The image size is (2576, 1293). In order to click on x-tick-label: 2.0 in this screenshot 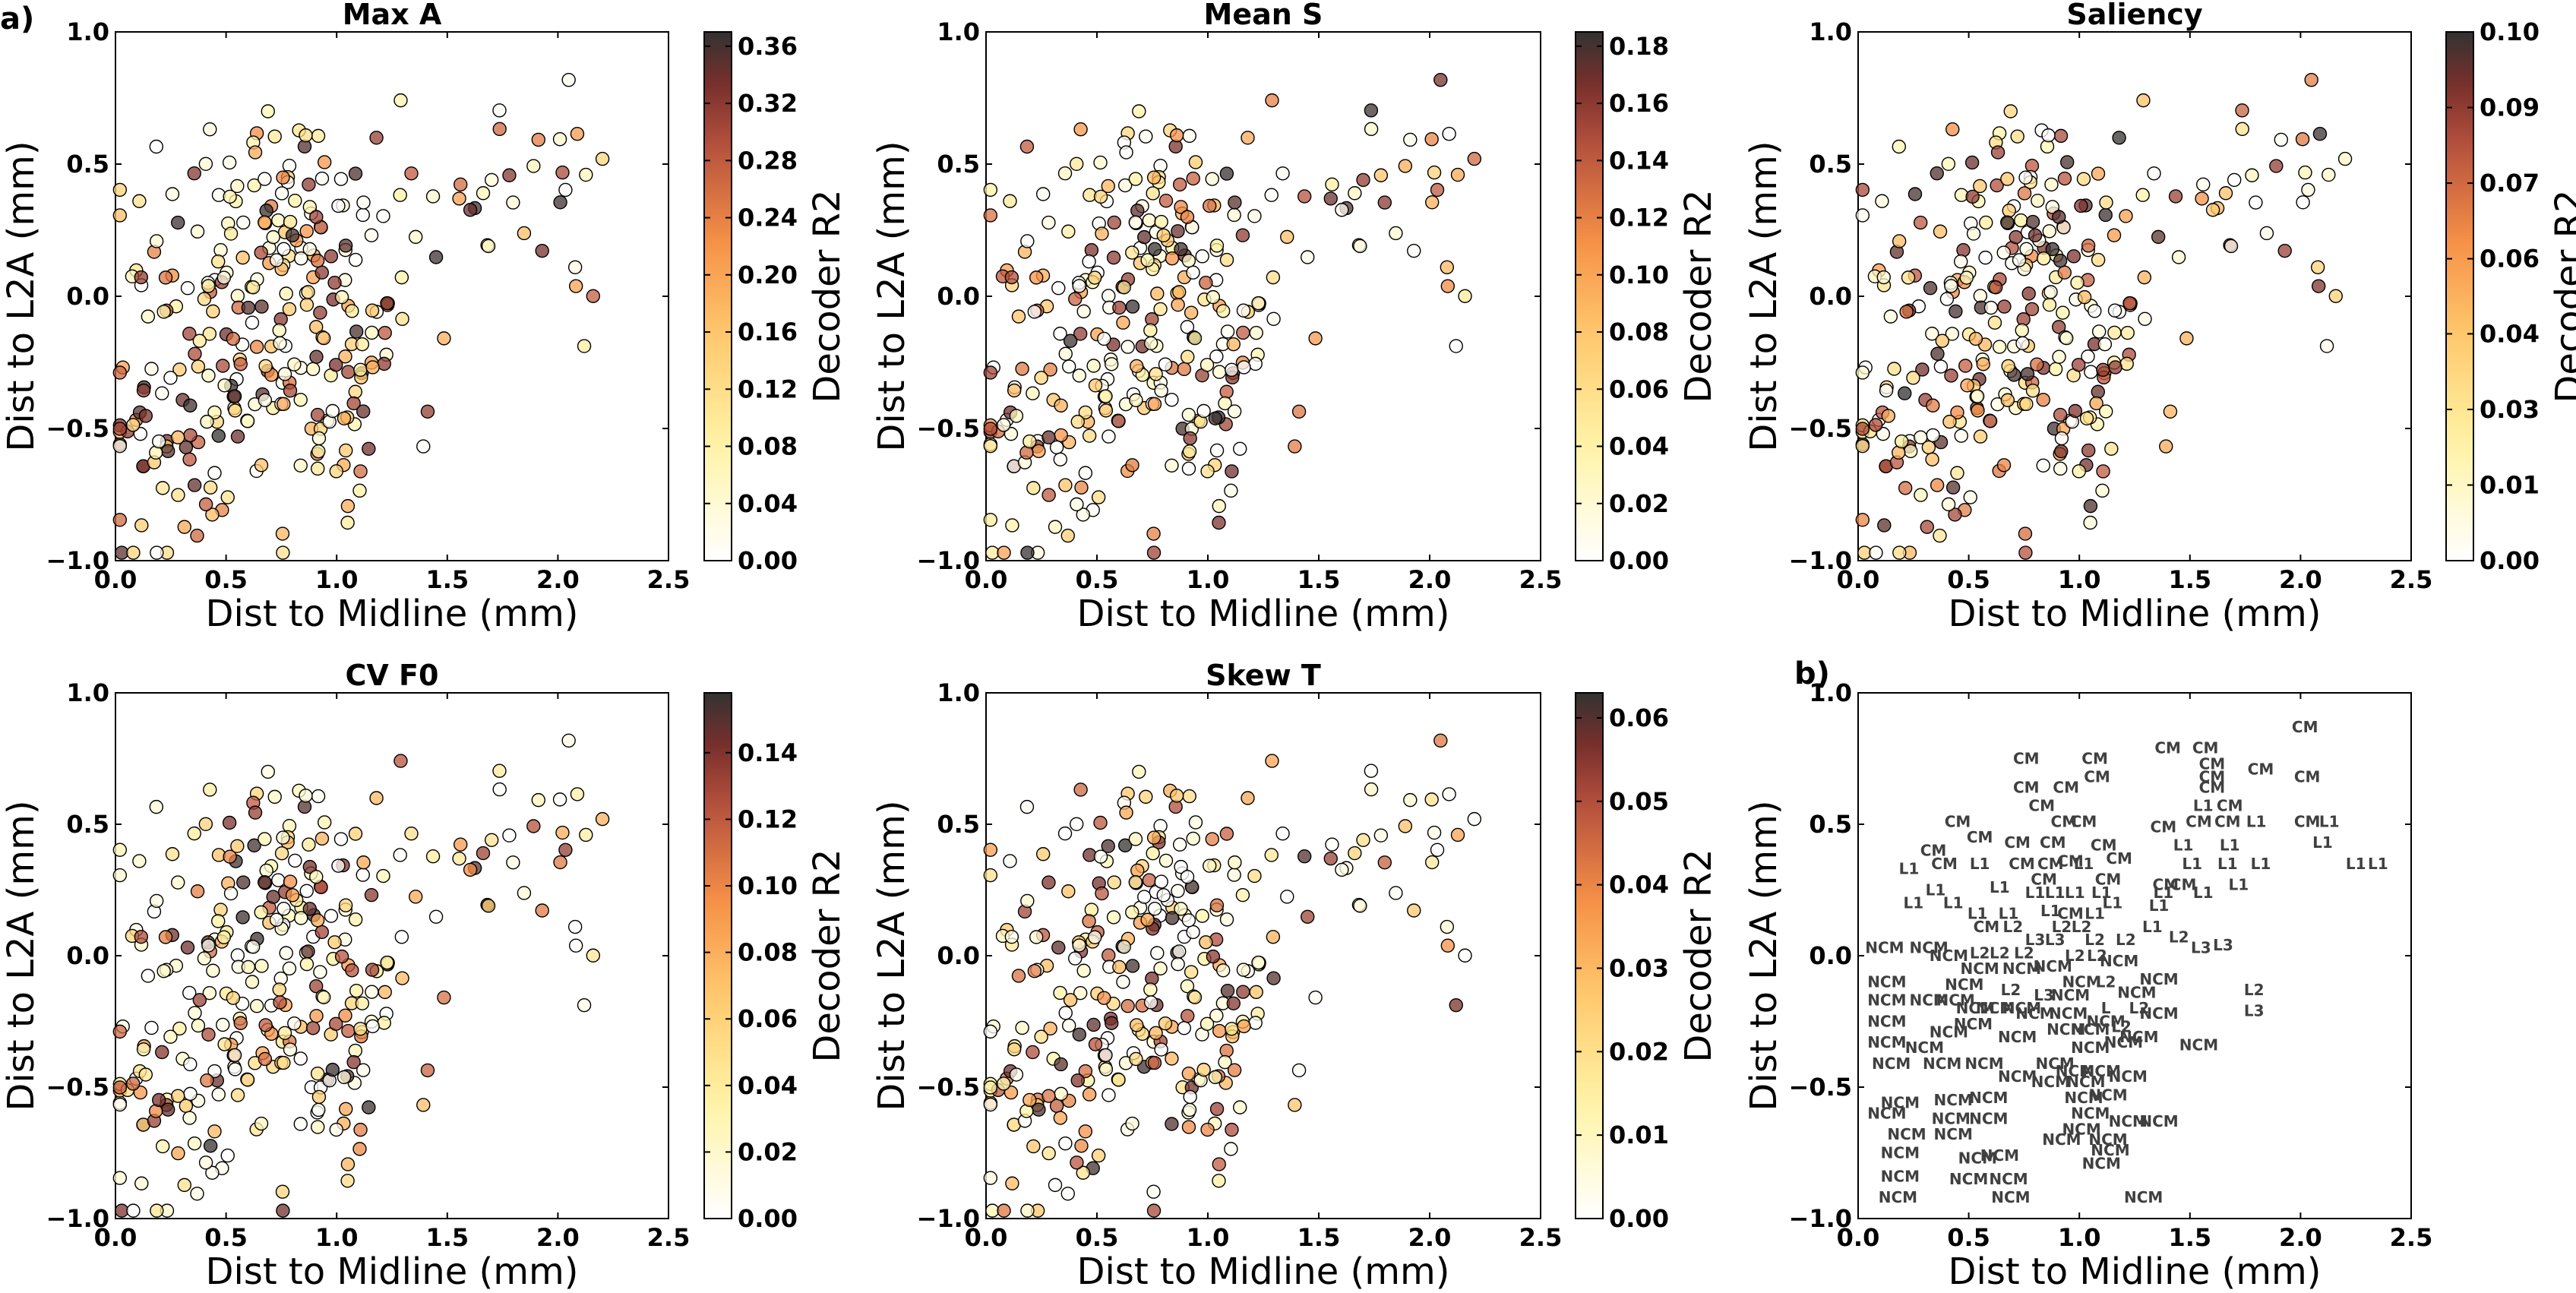, I will do `click(2300, 1237)`.